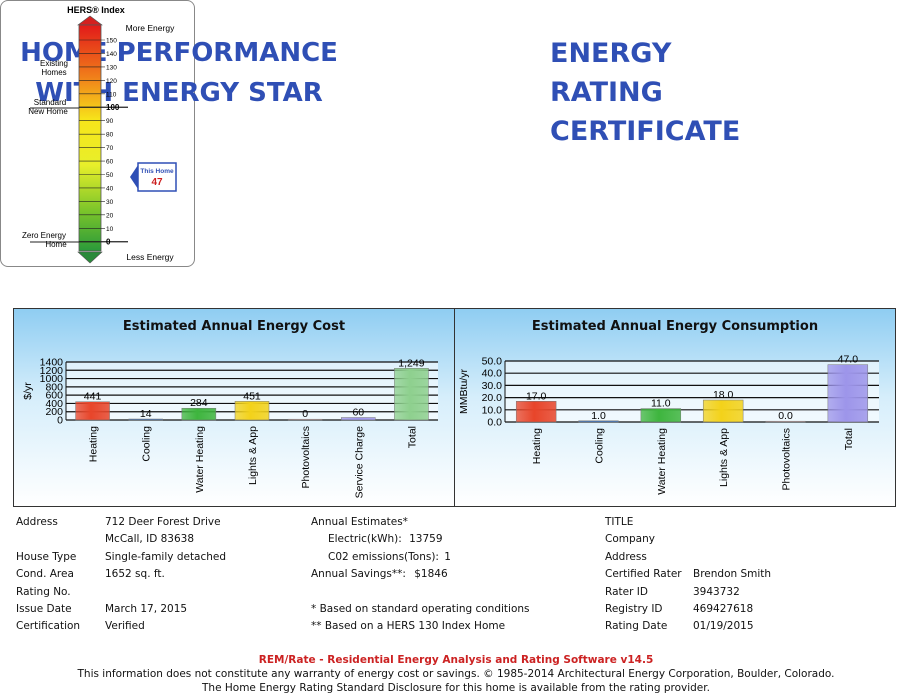 Image resolution: width=912 pixels, height=698 pixels. What do you see at coordinates (53, 72) in the screenshot?
I see `existing-homes-line-2: Homes` at bounding box center [53, 72].